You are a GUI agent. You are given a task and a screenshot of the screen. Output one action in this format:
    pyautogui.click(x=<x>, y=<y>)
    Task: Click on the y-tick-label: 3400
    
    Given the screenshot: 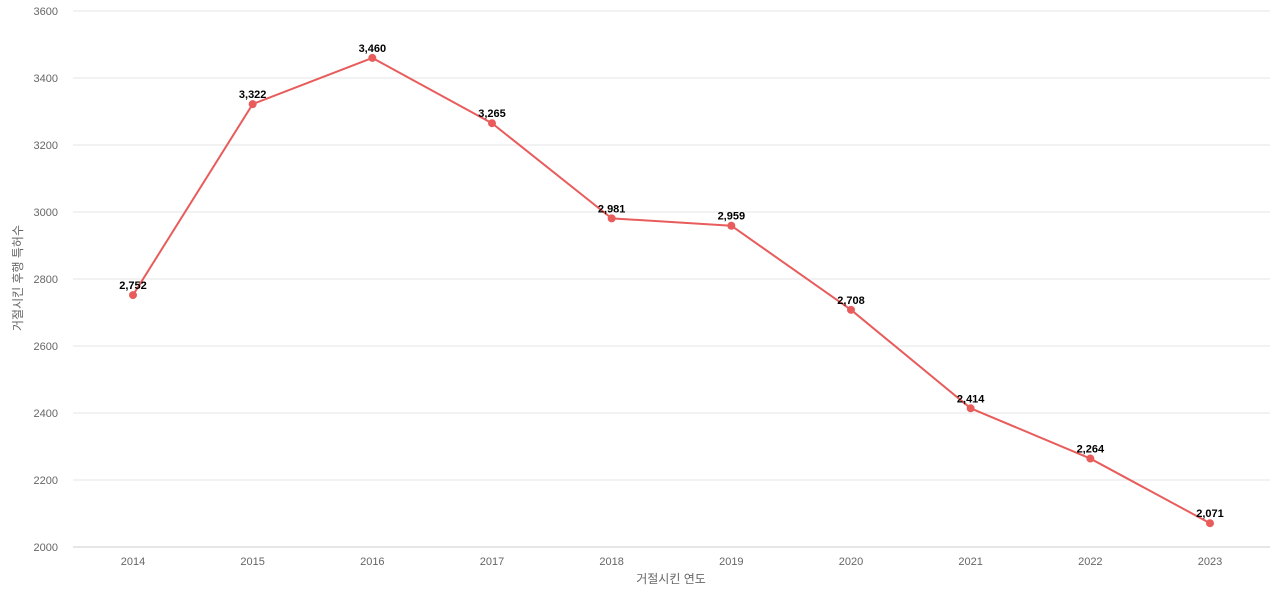 What is the action you would take?
    pyautogui.click(x=46, y=79)
    